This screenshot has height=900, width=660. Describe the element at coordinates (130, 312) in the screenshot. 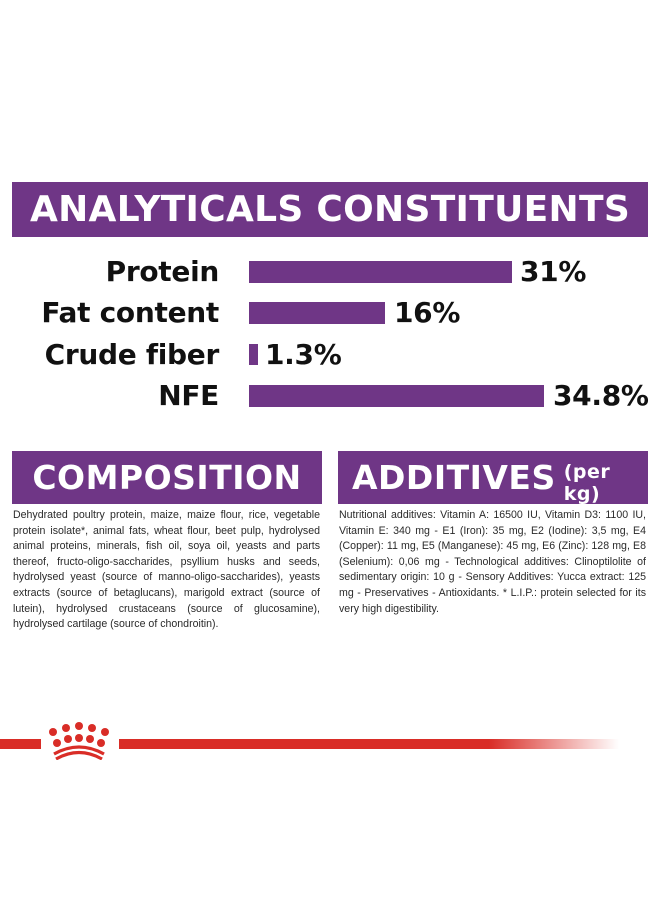

I see `row-label: Fat content` at that location.